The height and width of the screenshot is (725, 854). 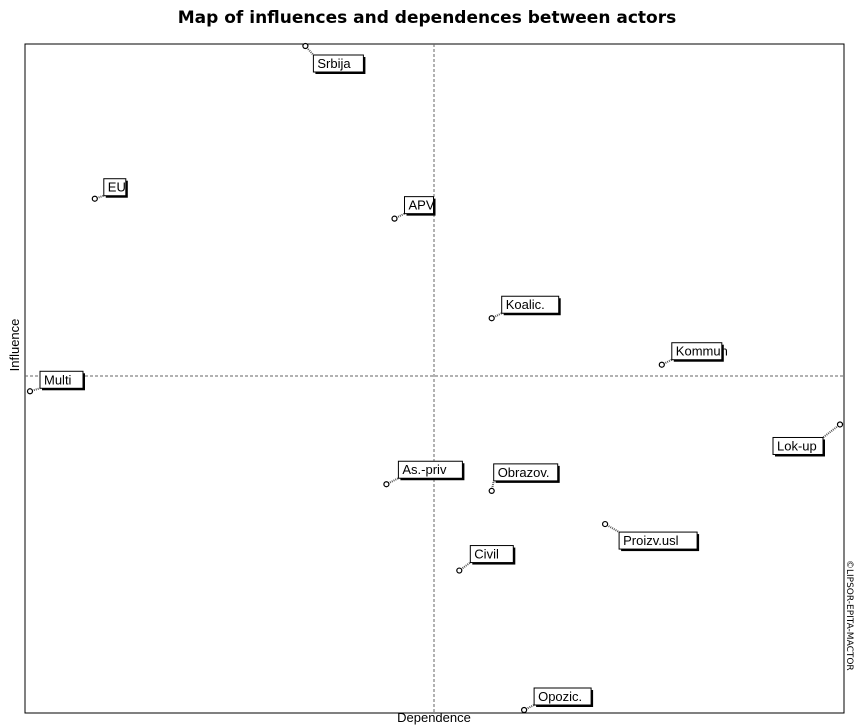 What do you see at coordinates (525, 304) in the screenshot?
I see `point-label: Koalic.` at bounding box center [525, 304].